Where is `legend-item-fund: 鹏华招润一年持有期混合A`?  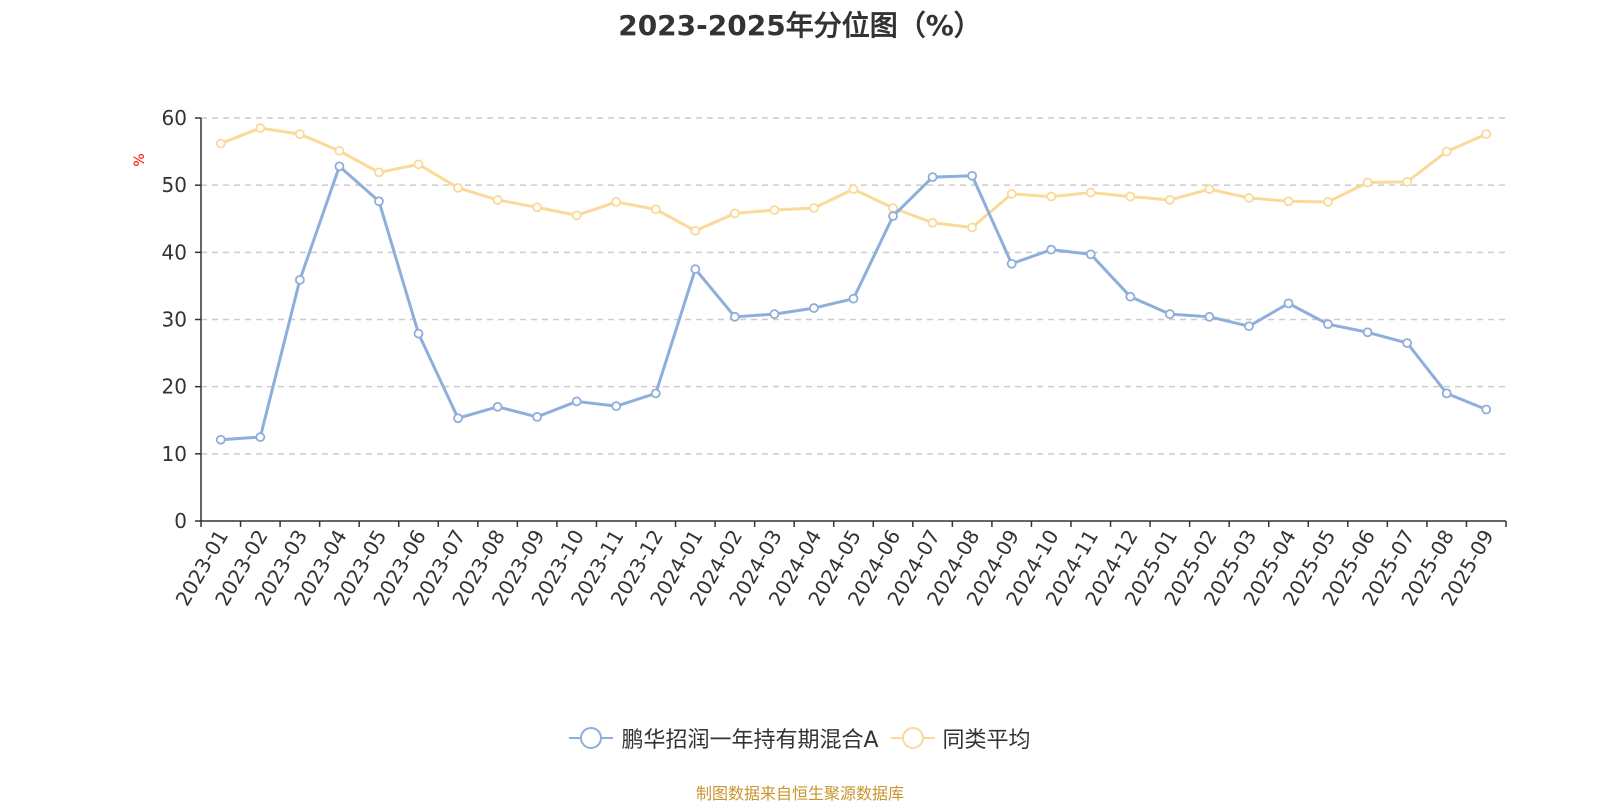
legend-item-fund: 鹏华招润一年持有期混合A is located at coordinates (724, 738).